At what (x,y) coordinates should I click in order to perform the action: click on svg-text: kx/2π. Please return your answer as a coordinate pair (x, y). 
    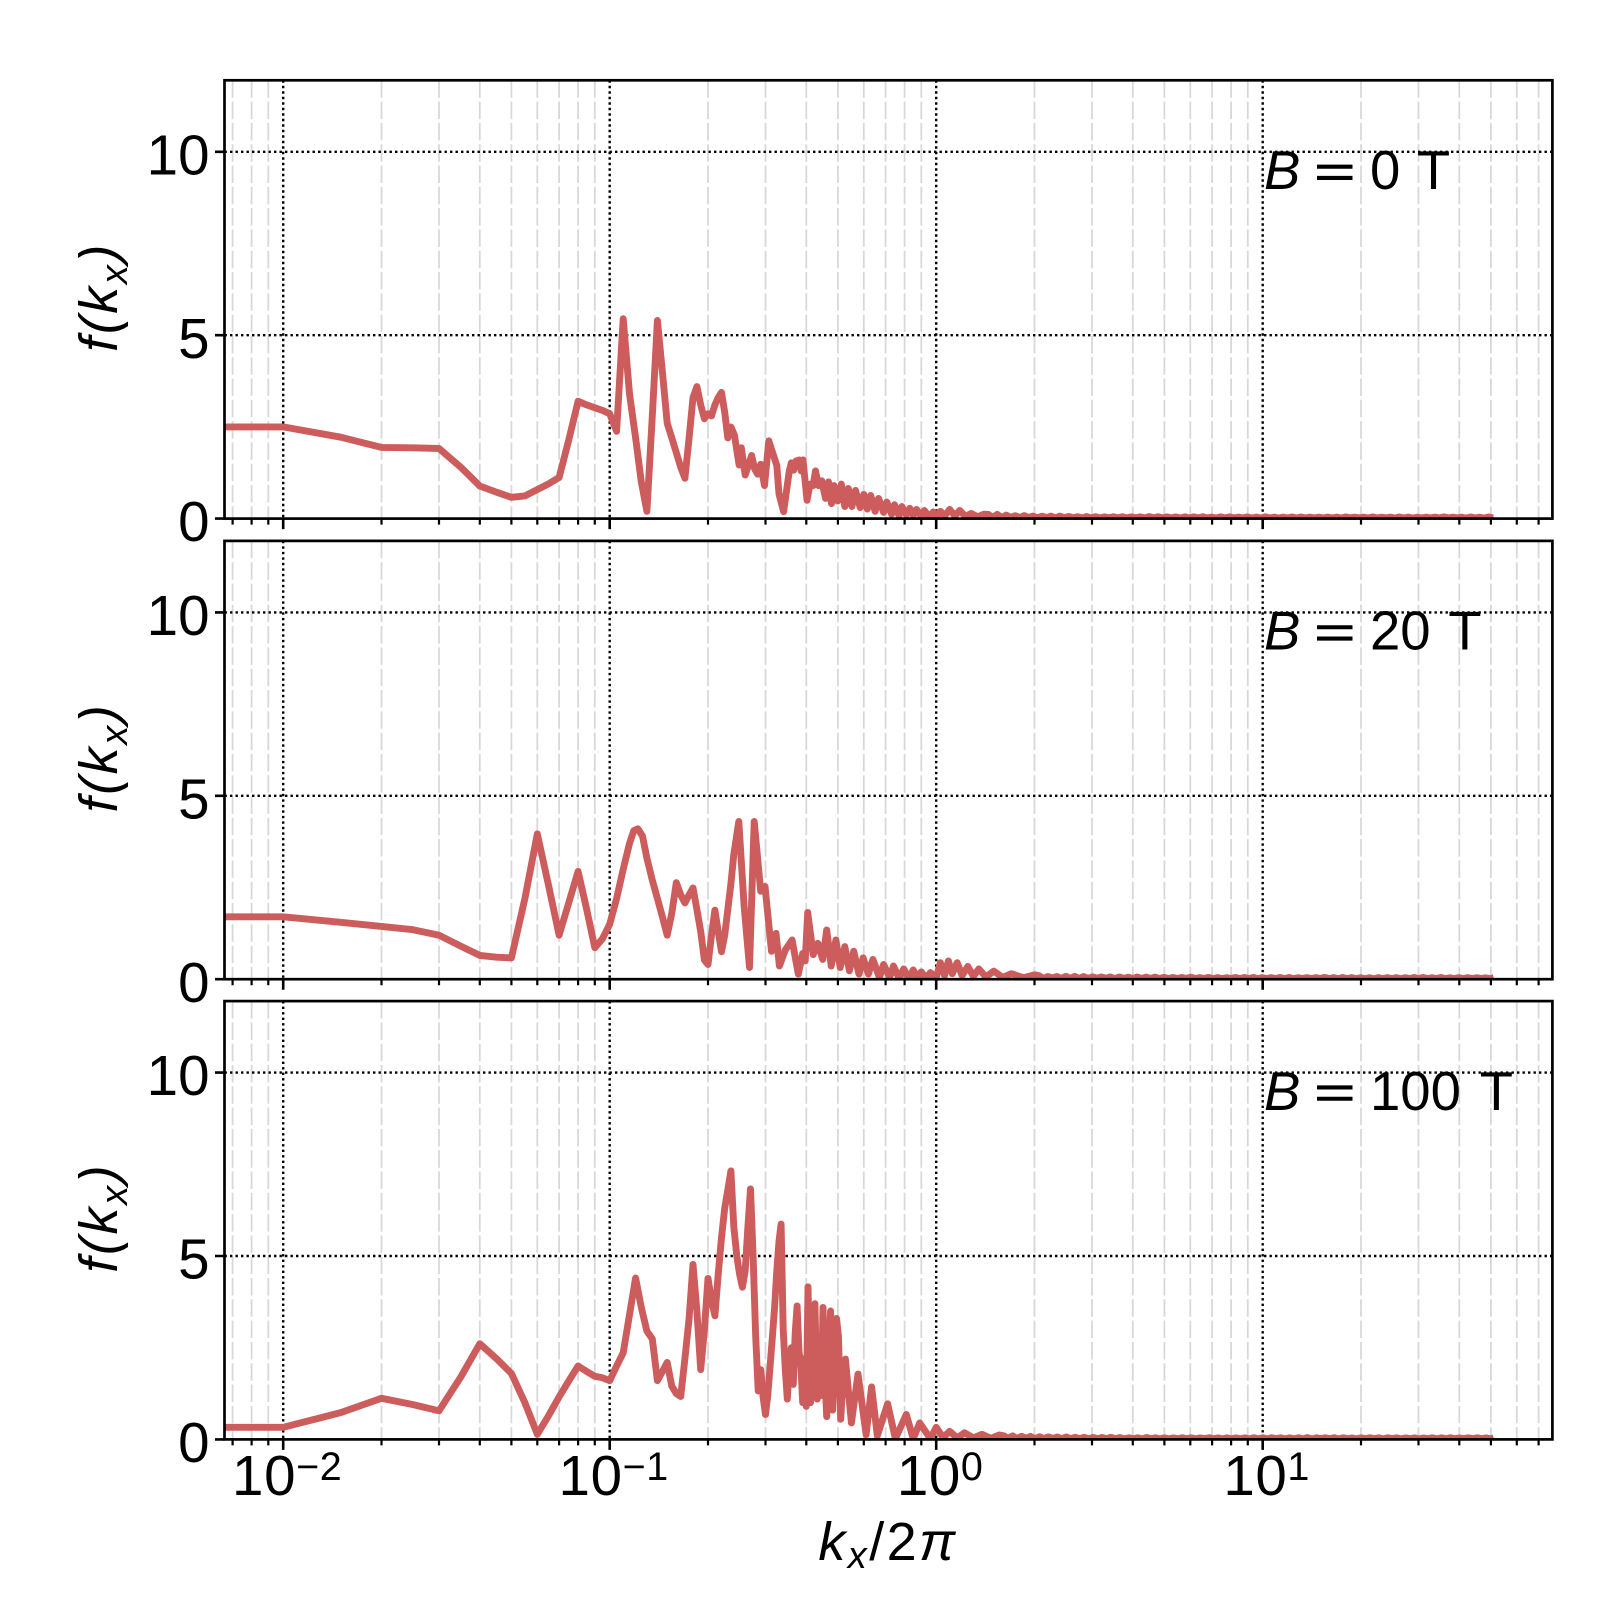
    Looking at the image, I should click on (887, 1544).